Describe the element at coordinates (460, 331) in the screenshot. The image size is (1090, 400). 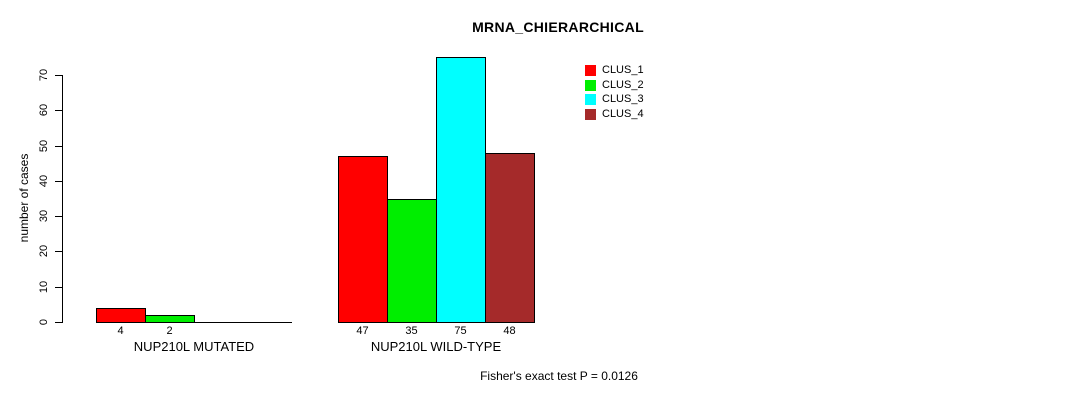
I see `bar-value-label: 75` at that location.